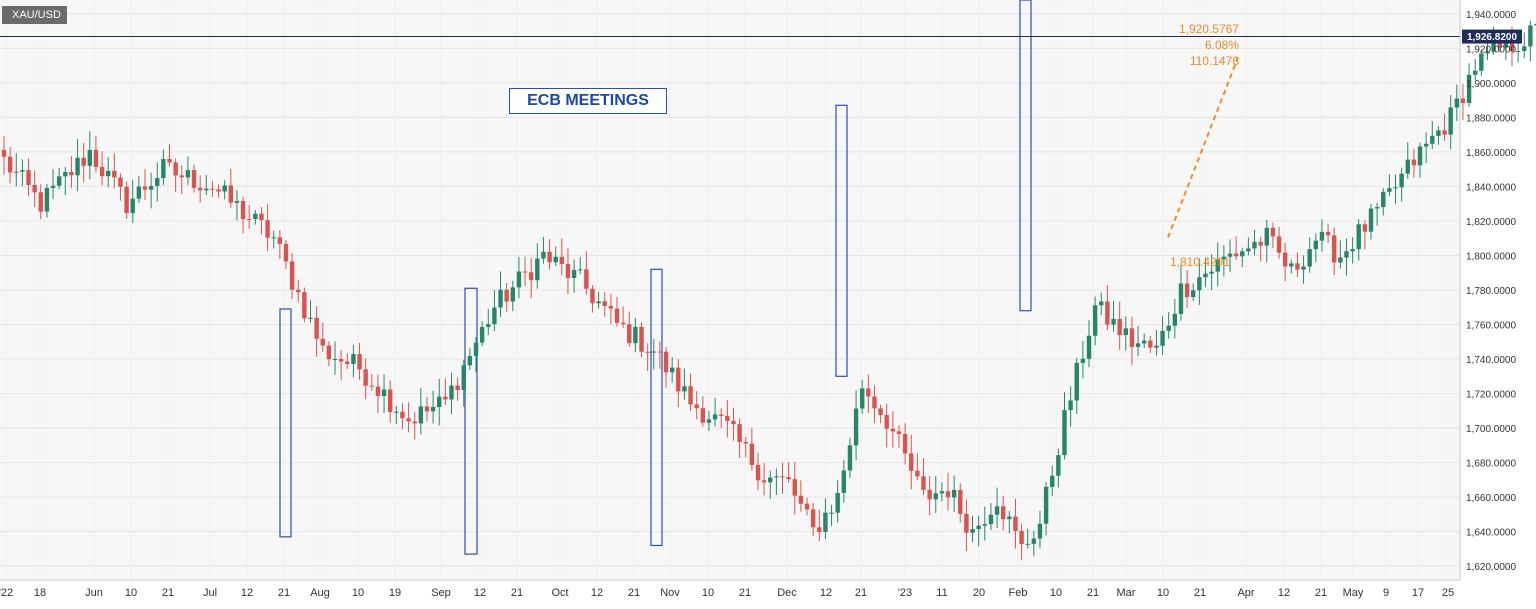  Describe the element at coordinates (34, 15) in the screenshot. I see `symbol-badge: XAU/USD` at that location.